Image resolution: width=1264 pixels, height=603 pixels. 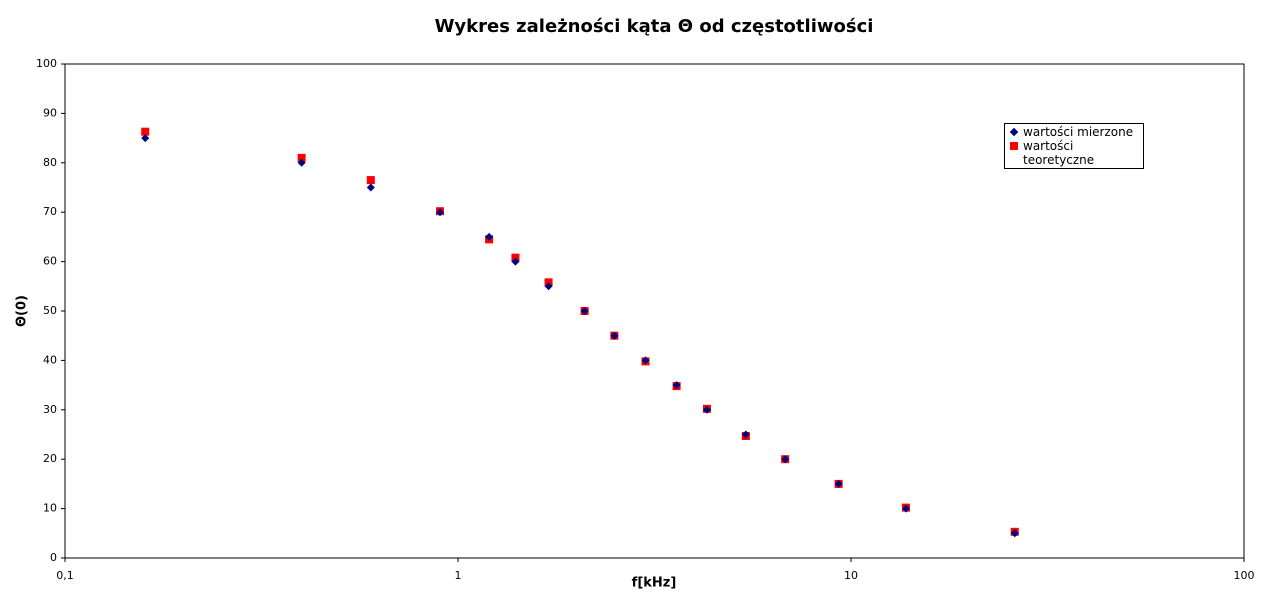 I want to click on y-tick-label: 50, so click(x=50, y=310).